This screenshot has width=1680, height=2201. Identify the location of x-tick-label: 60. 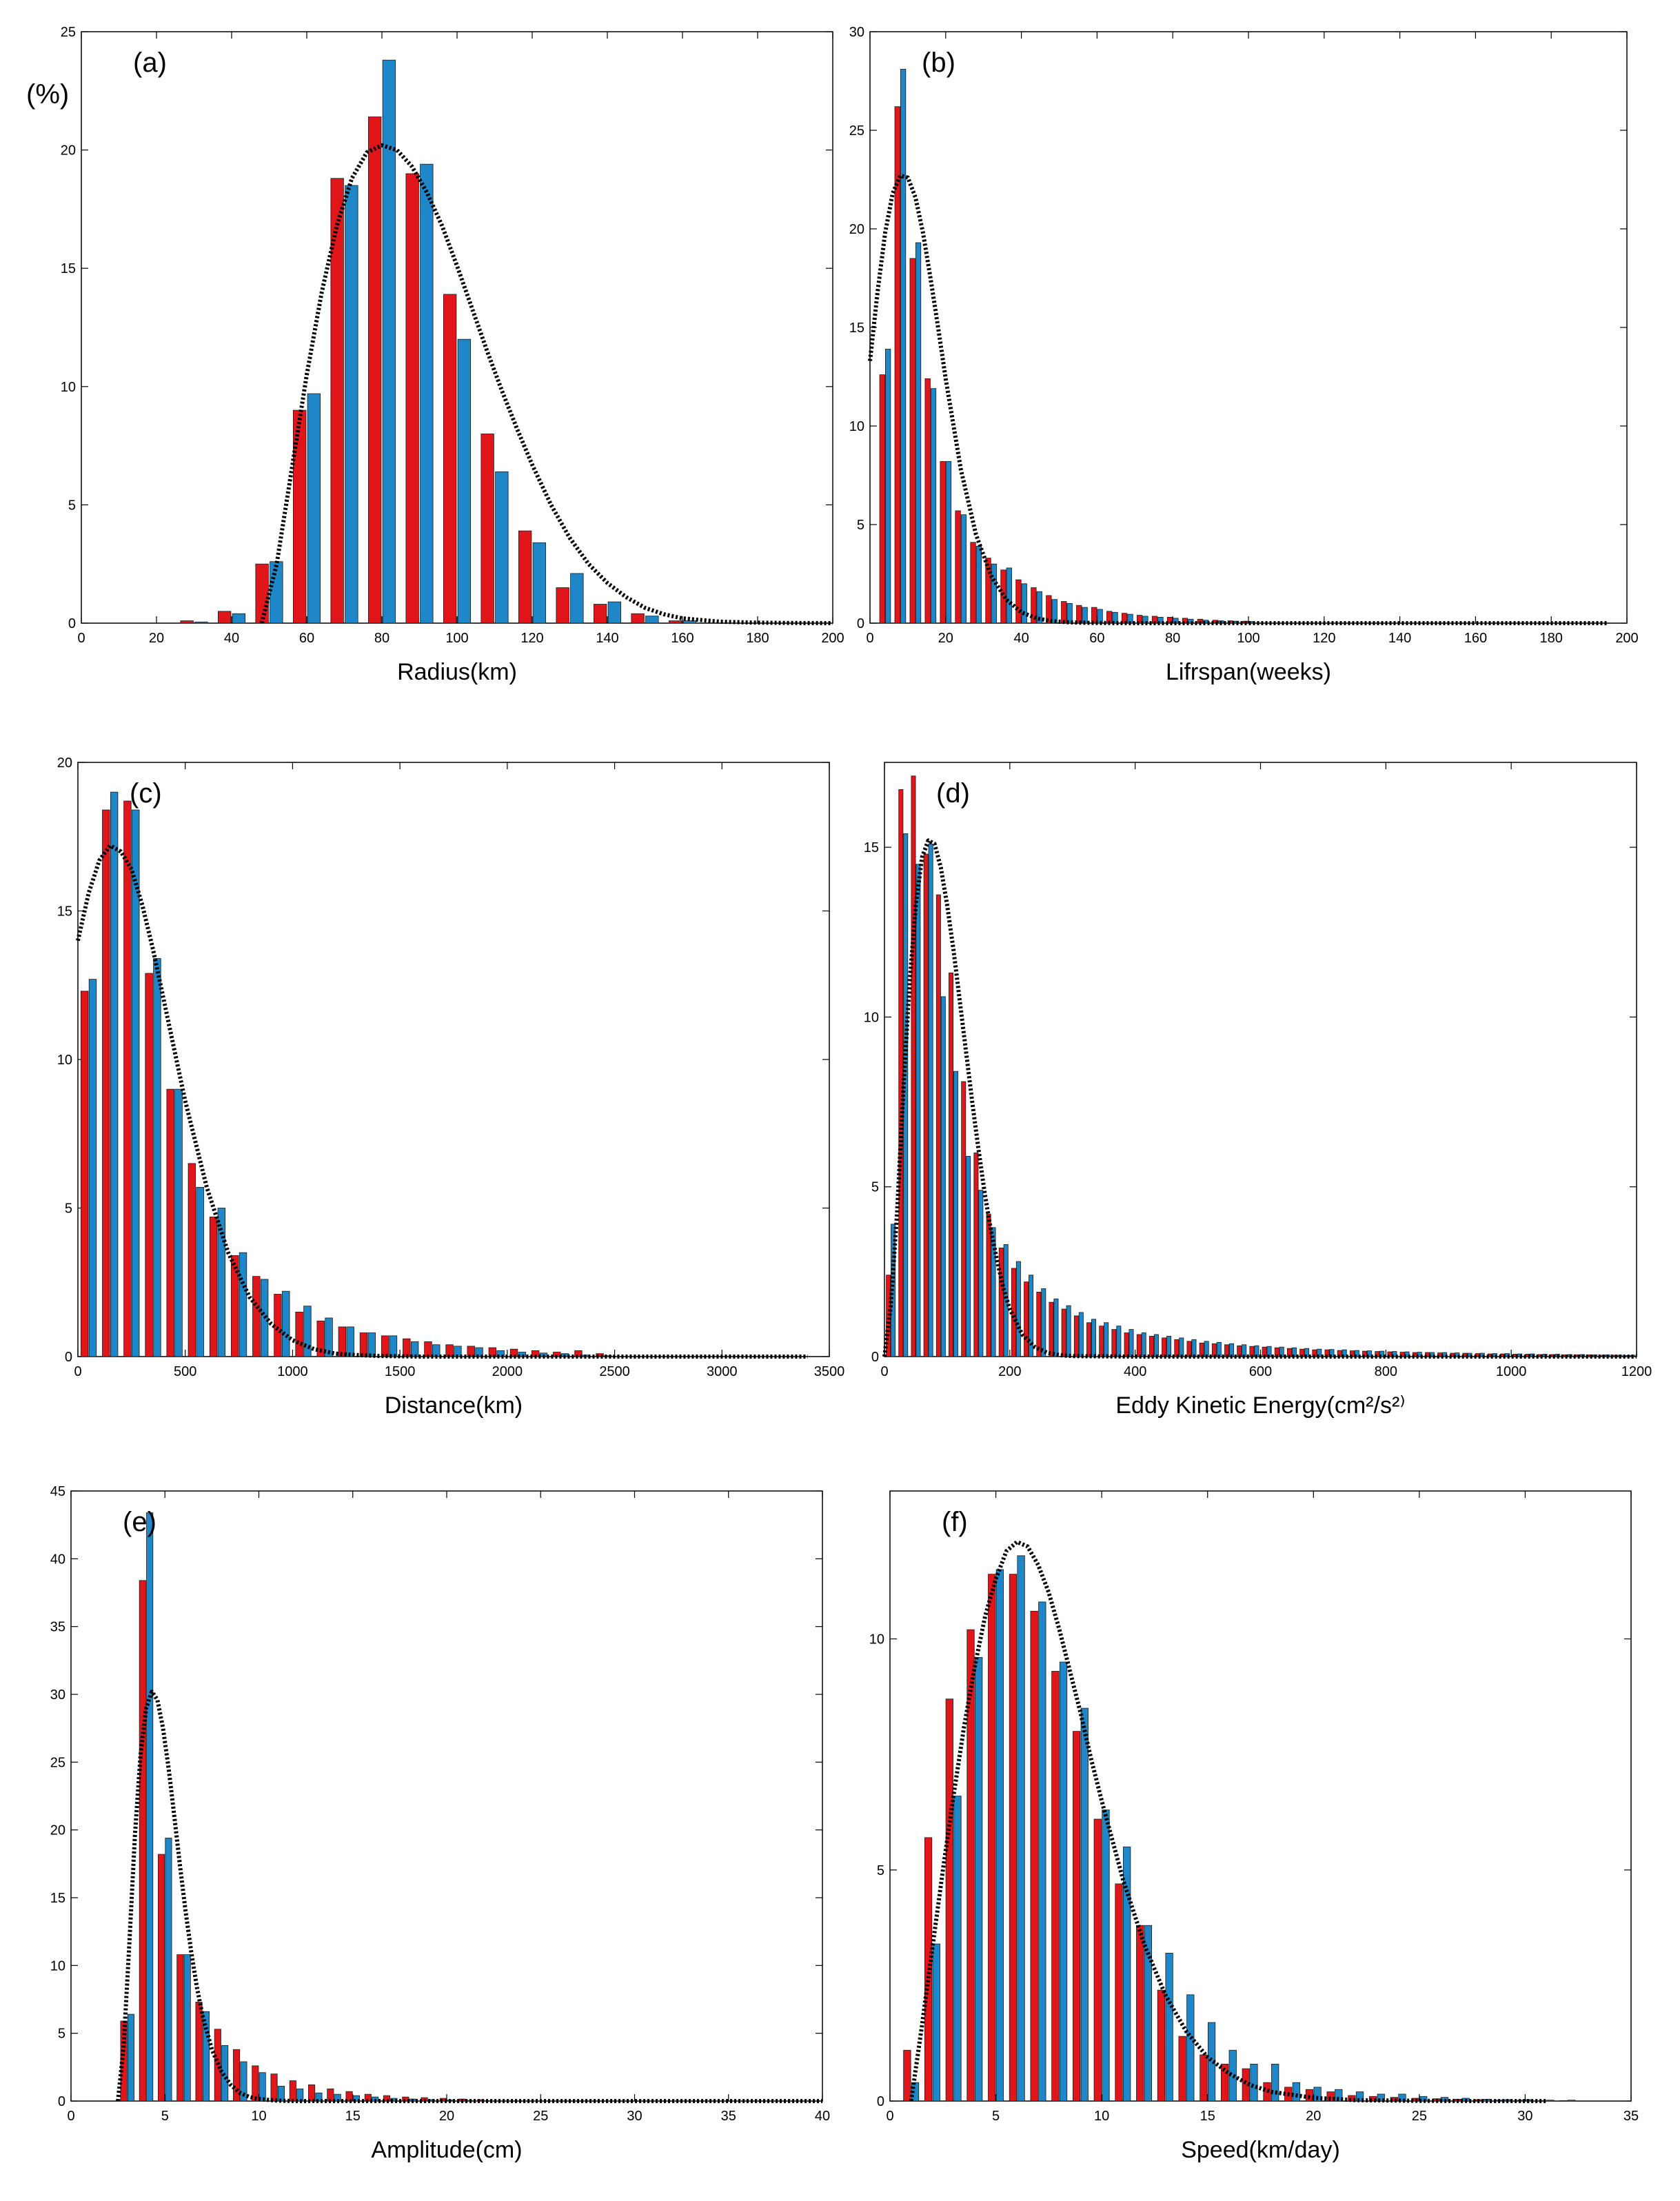
(1096, 639).